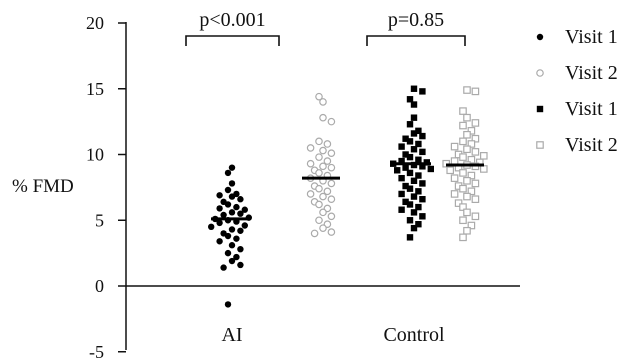  Describe the element at coordinates (416, 20) in the screenshot. I see `p-value-label: p=0.85` at that location.